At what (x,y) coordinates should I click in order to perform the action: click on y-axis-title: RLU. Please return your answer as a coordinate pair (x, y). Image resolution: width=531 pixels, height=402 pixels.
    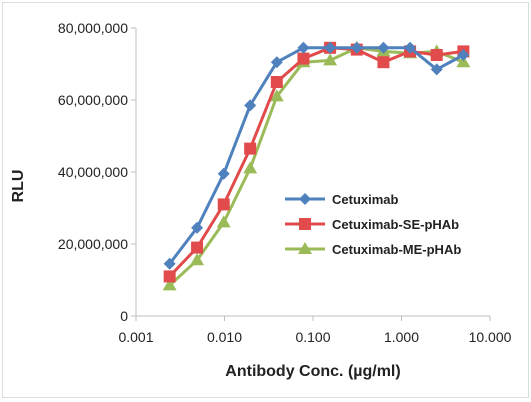
    Looking at the image, I should click on (18, 186).